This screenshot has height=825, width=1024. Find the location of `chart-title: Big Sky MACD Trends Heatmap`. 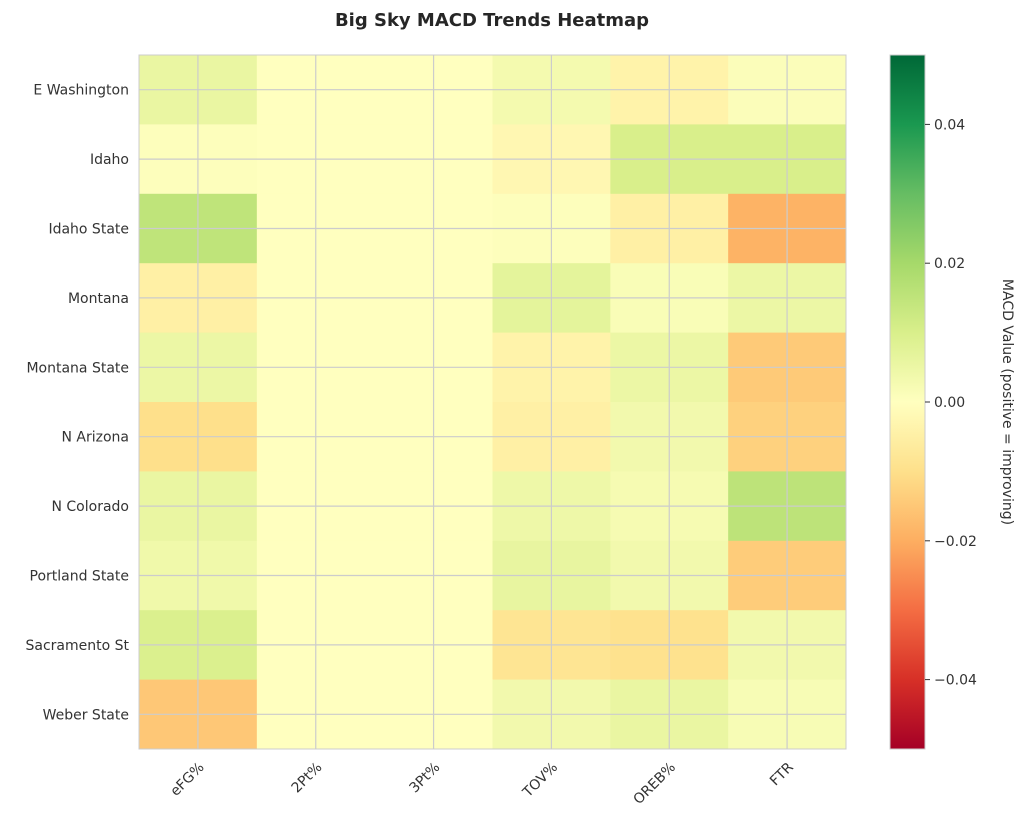

chart-title: Big Sky MACD Trends Heatmap is located at coordinates (492, 20).